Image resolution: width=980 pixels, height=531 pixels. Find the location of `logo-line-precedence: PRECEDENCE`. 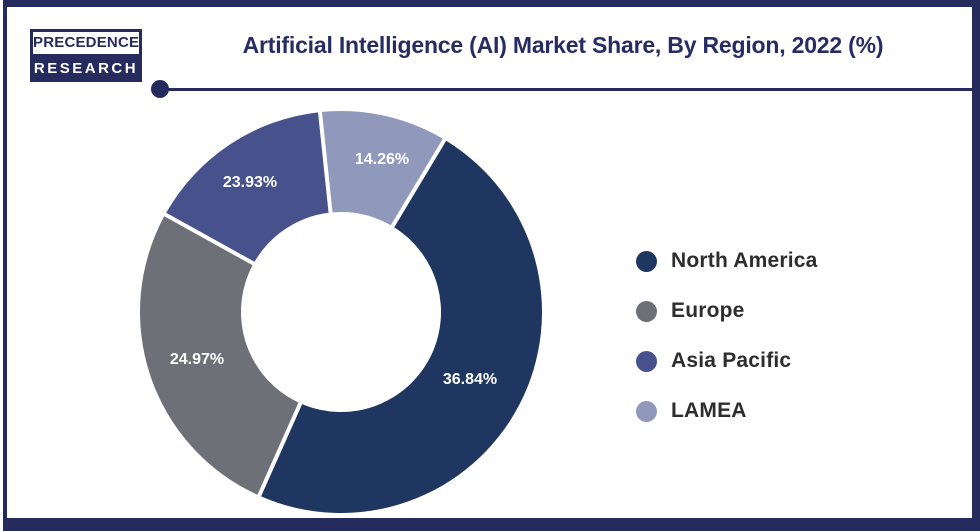

logo-line-precedence: PRECEDENCE is located at coordinates (86, 43).